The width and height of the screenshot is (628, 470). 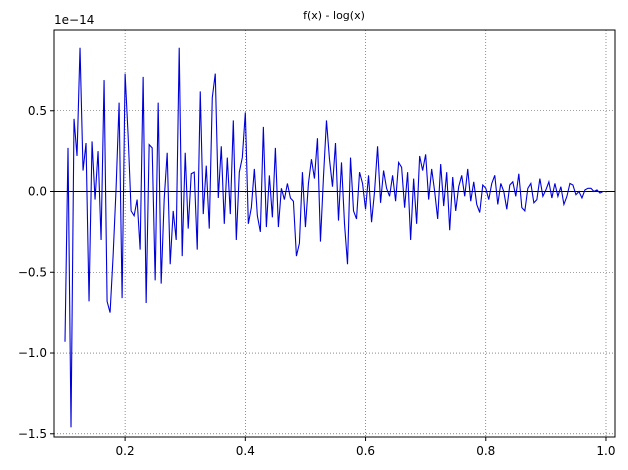 I want to click on x-tick-label: 1.0, so click(x=605, y=451).